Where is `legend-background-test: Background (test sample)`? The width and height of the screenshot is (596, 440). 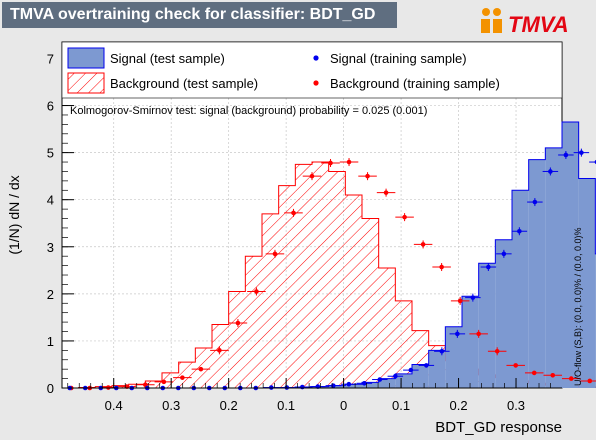 legend-background-test: Background (test sample) is located at coordinates (184, 83).